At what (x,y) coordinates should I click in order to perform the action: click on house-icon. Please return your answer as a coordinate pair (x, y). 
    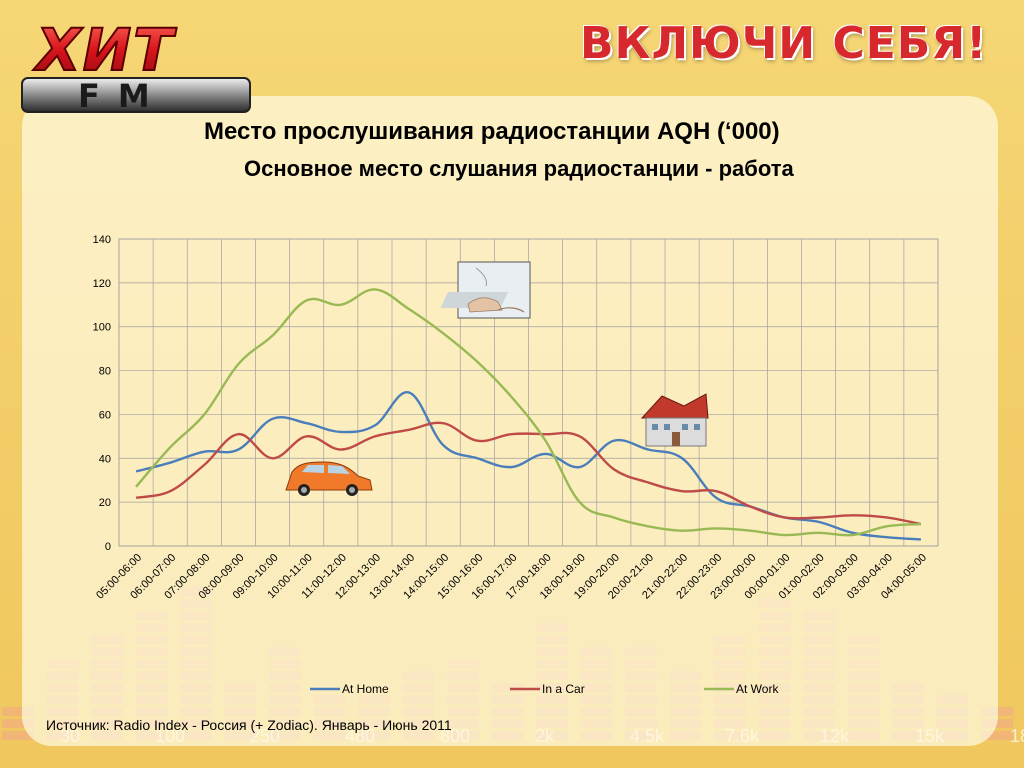
    Looking at the image, I should click on (674, 420).